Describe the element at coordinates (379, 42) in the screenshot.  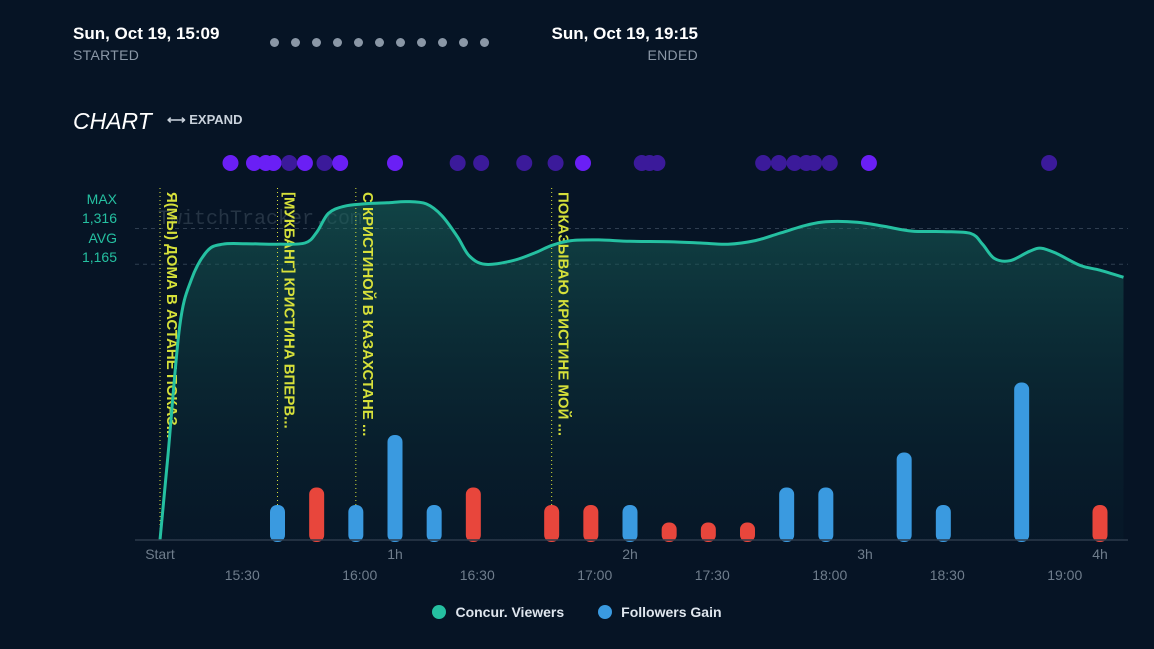
I see `timeline-dots` at that location.